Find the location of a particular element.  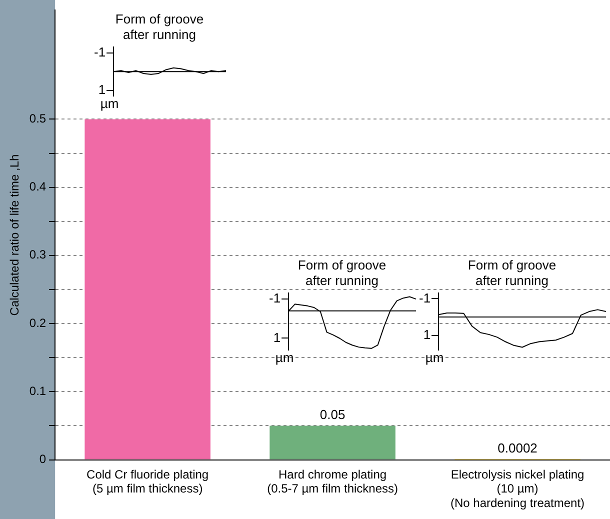

data-label: 0.0002 is located at coordinates (518, 448).